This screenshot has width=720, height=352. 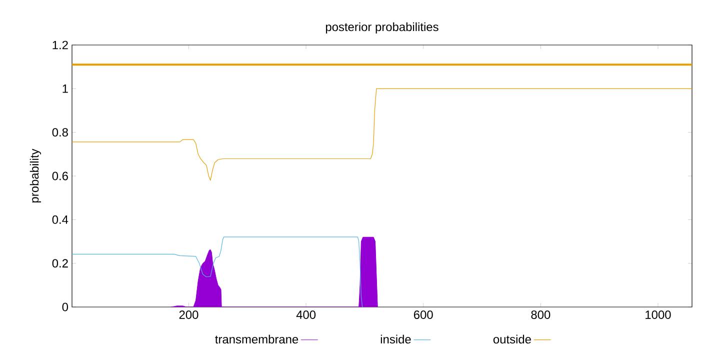 What do you see at coordinates (188, 314) in the screenshot?
I see `x-tick-label: 200` at bounding box center [188, 314].